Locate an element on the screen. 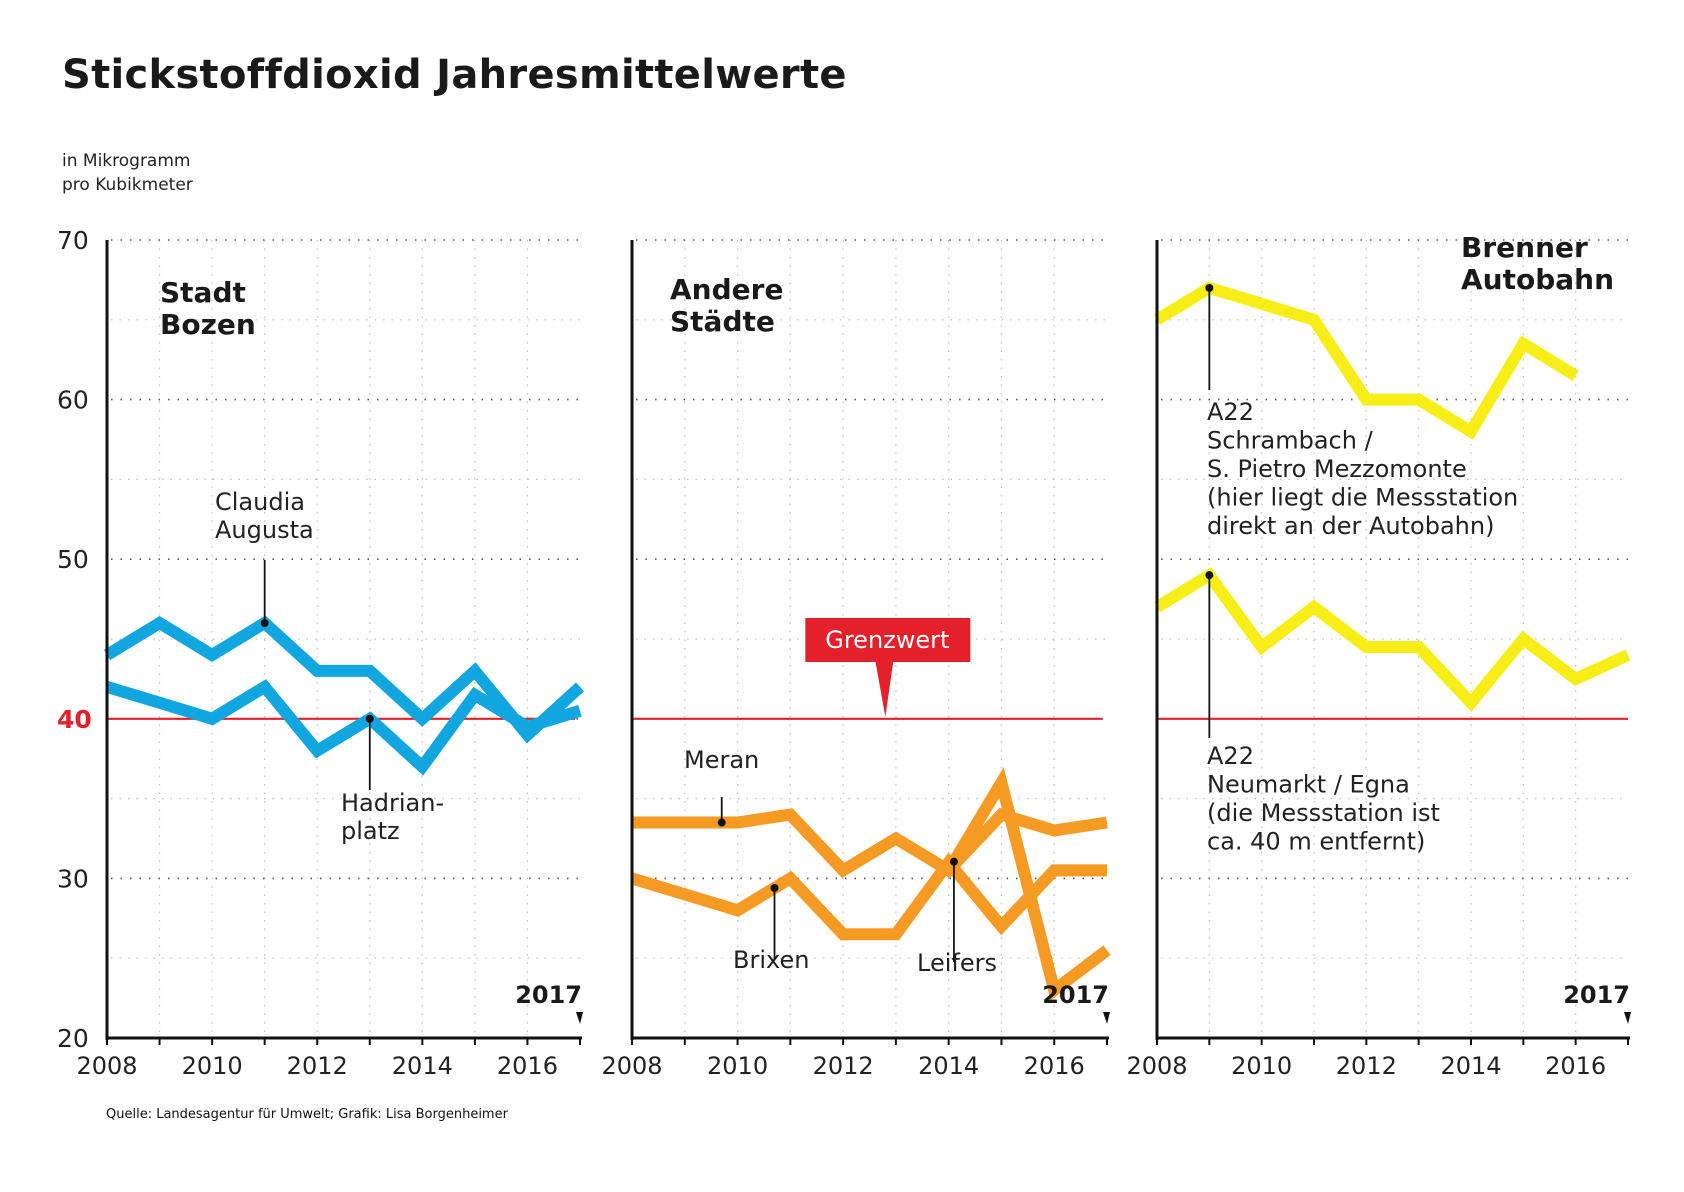  series-line-leifers is located at coordinates (1027, 884).